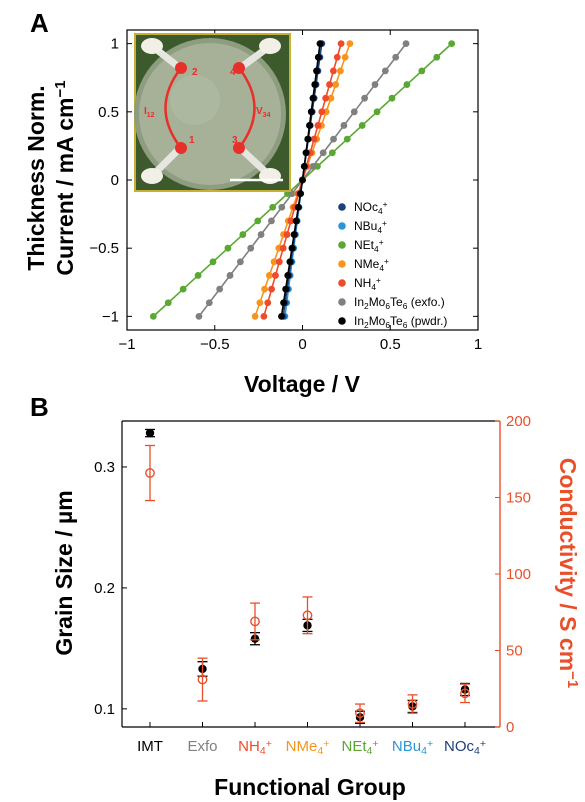 This screenshot has width=585, height=802. Describe the element at coordinates (65, 187) in the screenshot. I see `panel-a-ylabel-line2-main: Current / mA cm` at that location.